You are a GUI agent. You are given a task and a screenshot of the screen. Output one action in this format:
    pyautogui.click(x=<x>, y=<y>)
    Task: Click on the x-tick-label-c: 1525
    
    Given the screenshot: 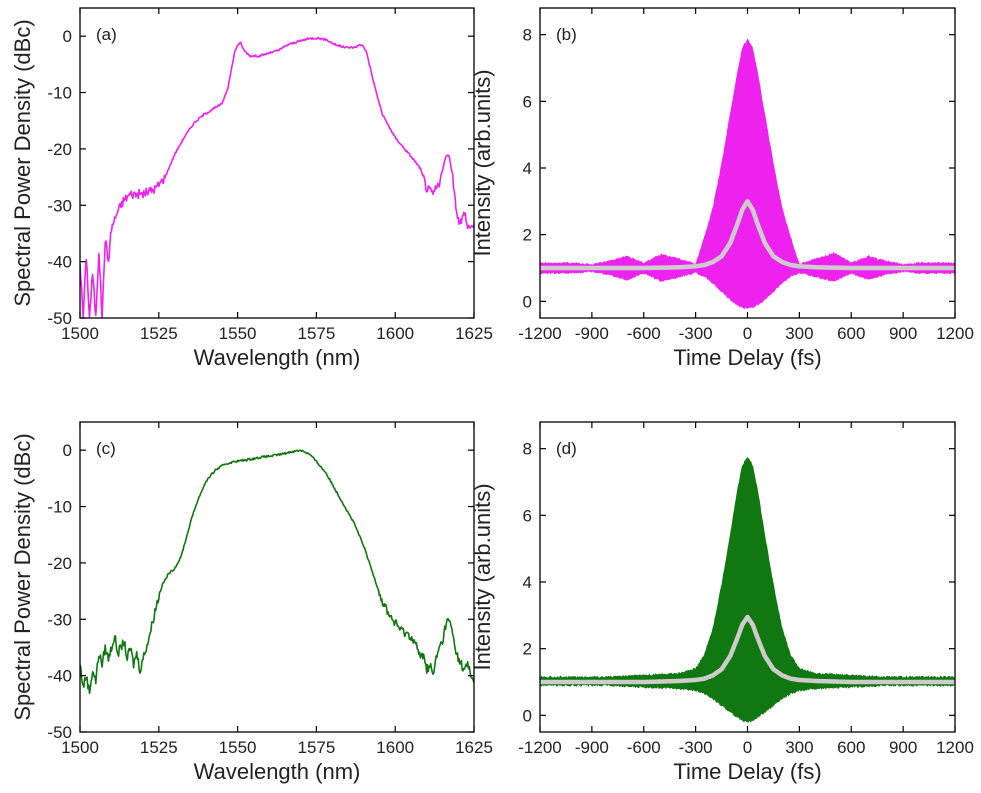 What is the action you would take?
    pyautogui.click(x=159, y=747)
    